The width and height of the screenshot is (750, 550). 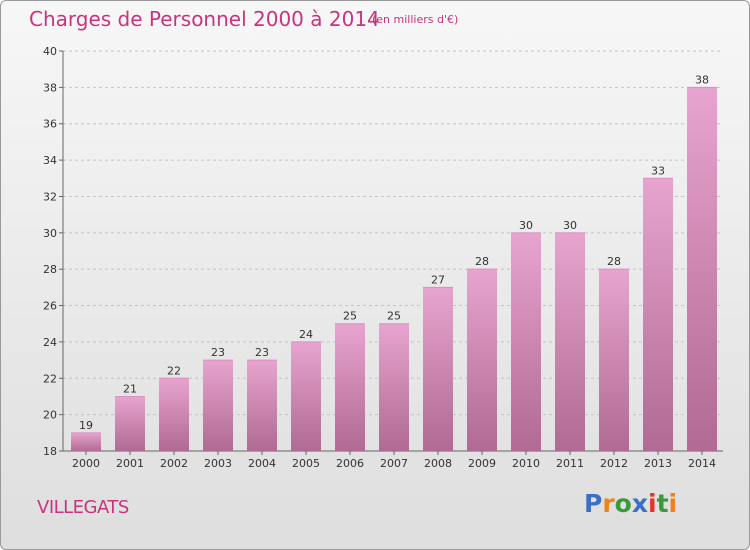 What do you see at coordinates (50, 451) in the screenshot?
I see `y-tick-label: 18` at bounding box center [50, 451].